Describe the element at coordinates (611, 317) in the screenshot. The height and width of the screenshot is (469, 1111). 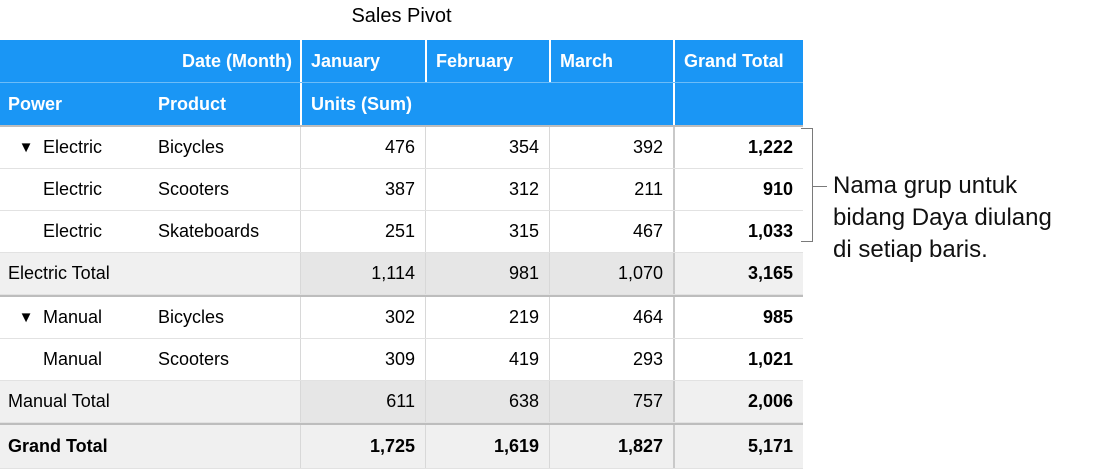
I see `mar-value: 464` at that location.